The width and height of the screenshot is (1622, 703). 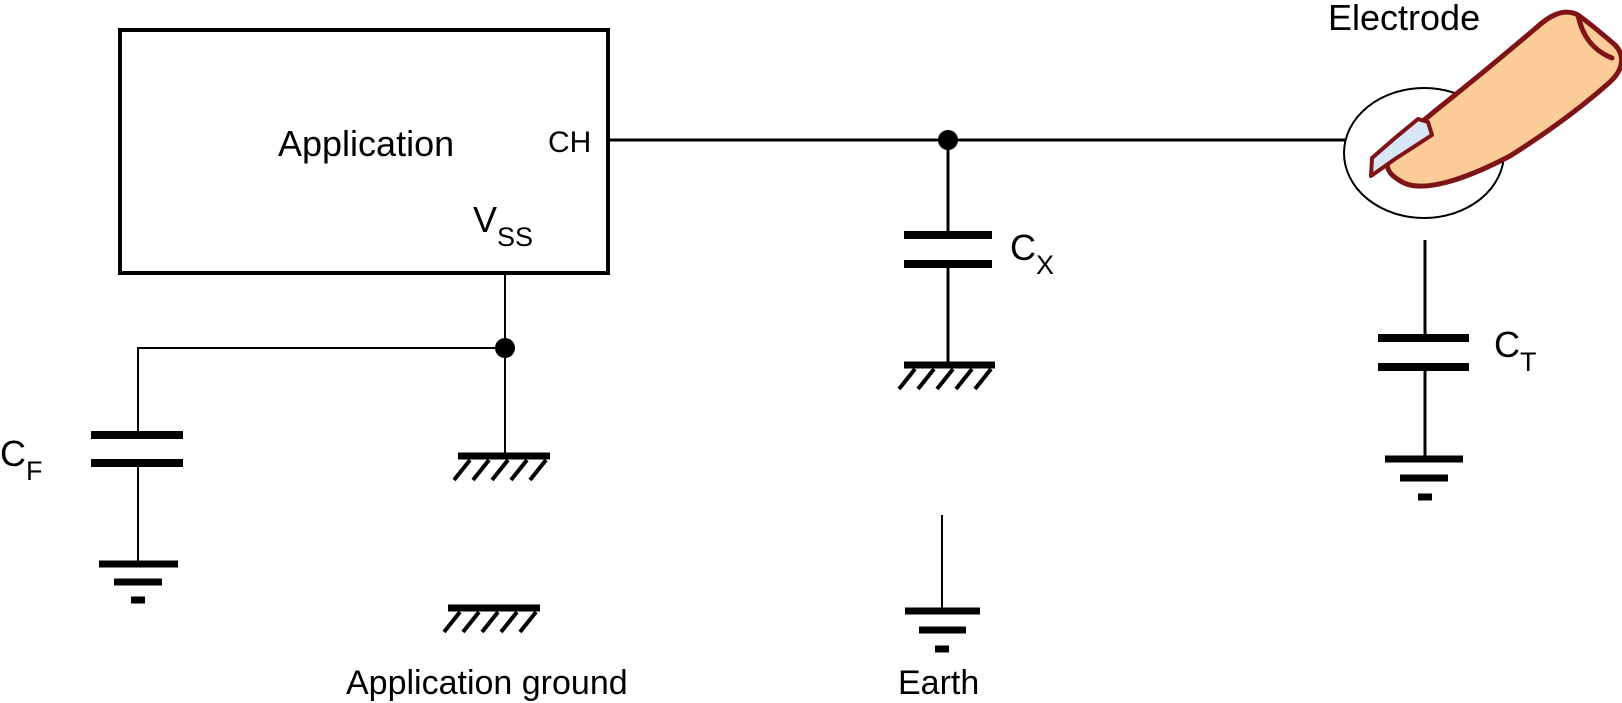 What do you see at coordinates (1404, 19) in the screenshot?
I see `electrode-label: Electrode` at bounding box center [1404, 19].